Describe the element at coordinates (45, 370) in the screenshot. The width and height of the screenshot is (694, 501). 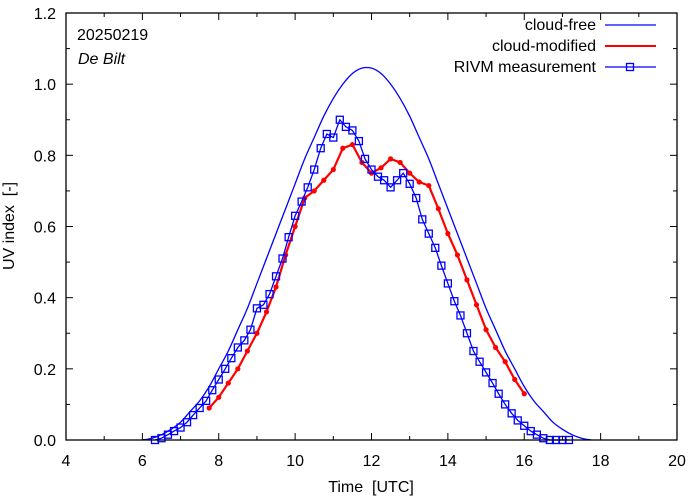
I see `y-tick-label: 0.2` at that location.